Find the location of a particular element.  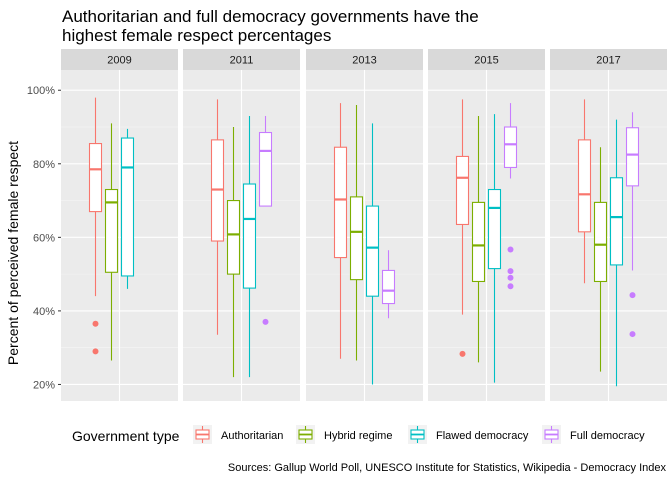

legend-title: Government type is located at coordinates (126, 436).